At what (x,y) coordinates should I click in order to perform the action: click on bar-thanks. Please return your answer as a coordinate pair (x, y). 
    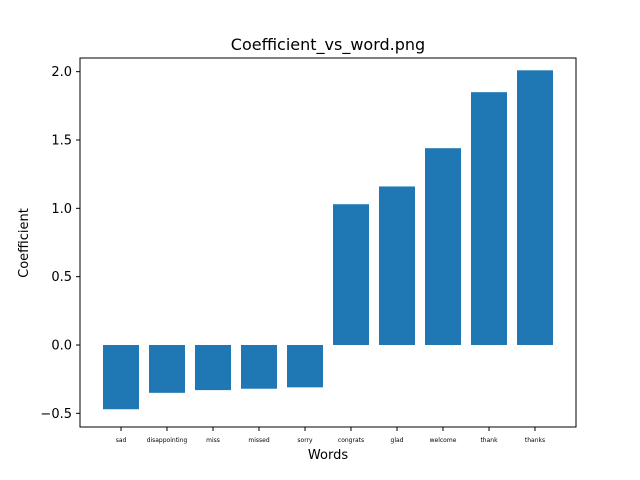
    Looking at the image, I should click on (535, 208).